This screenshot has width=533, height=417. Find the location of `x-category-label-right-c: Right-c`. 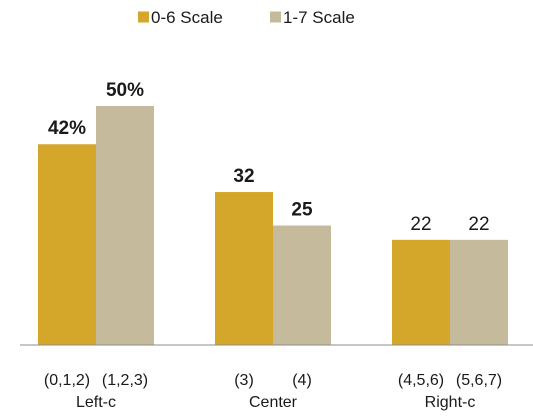

x-category-label-right-c: Right-c is located at coordinates (450, 402).